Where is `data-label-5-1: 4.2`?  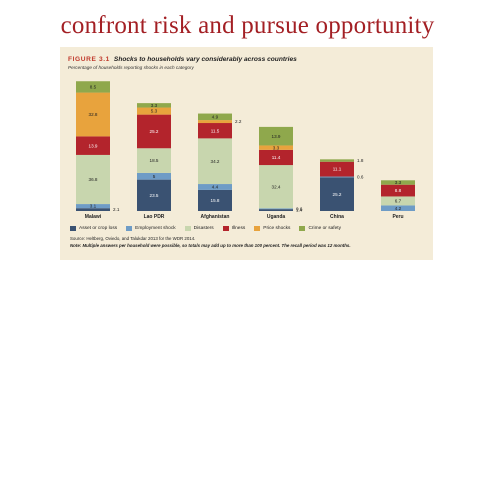
data-label-5-1: 4.2 is located at coordinates (398, 208).